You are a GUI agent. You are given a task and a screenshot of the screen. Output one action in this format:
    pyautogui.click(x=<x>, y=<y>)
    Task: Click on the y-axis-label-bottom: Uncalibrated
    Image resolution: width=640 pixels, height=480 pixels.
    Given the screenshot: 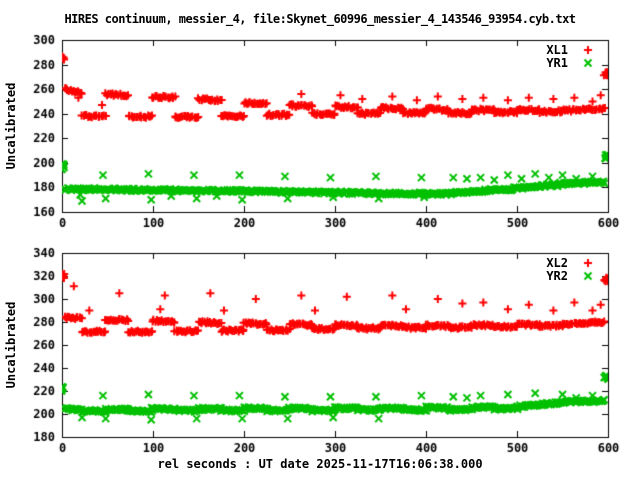 What is the action you would take?
    pyautogui.click(x=11, y=345)
    